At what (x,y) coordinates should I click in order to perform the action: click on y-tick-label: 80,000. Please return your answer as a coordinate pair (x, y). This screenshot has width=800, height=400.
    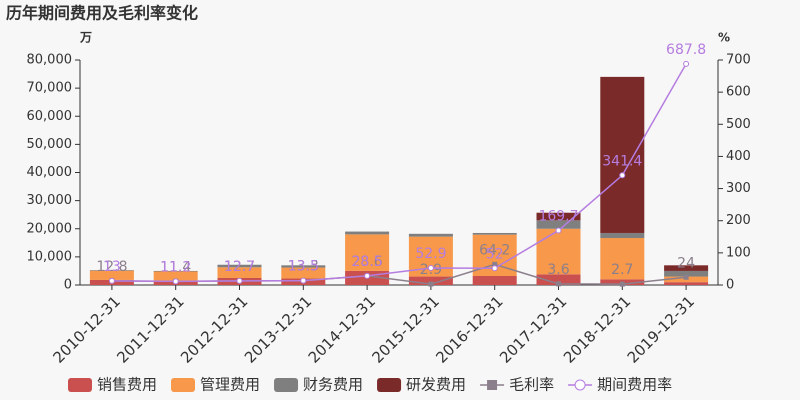
    Looking at the image, I should click on (50, 60).